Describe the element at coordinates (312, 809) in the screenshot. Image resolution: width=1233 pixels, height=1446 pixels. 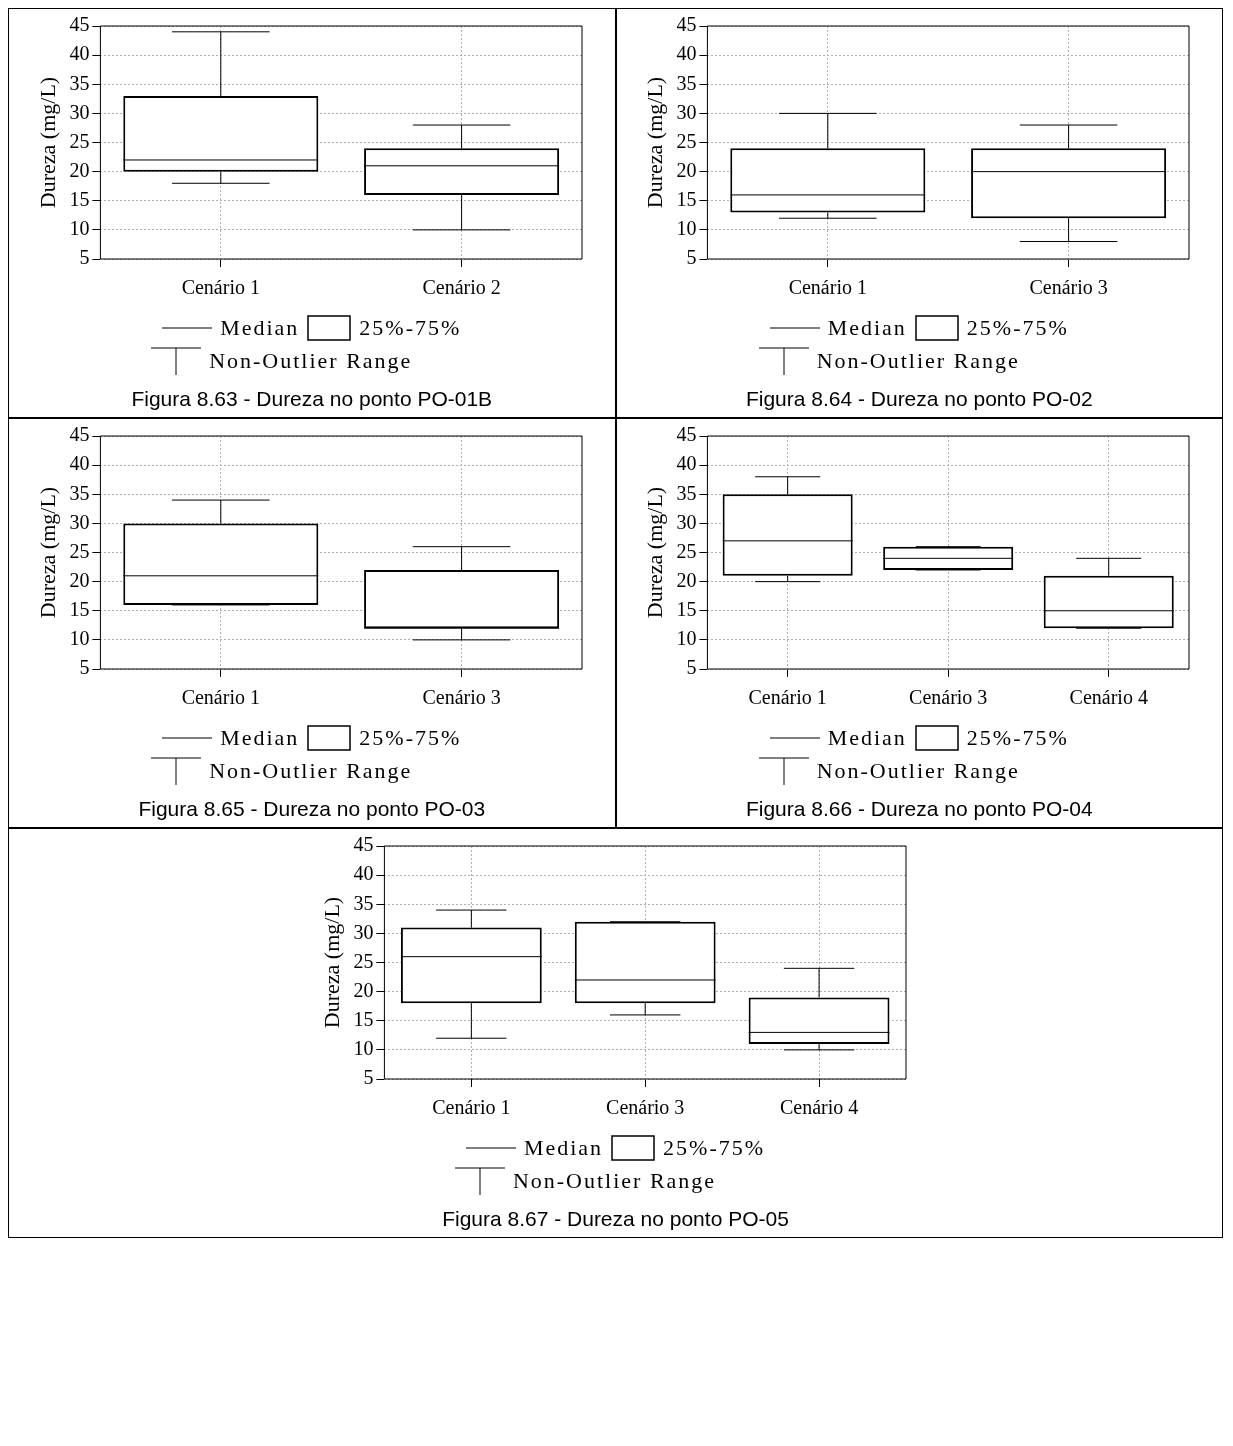
I see `text: Figura 8.65 - Dureza no ponto PO-03` at that location.